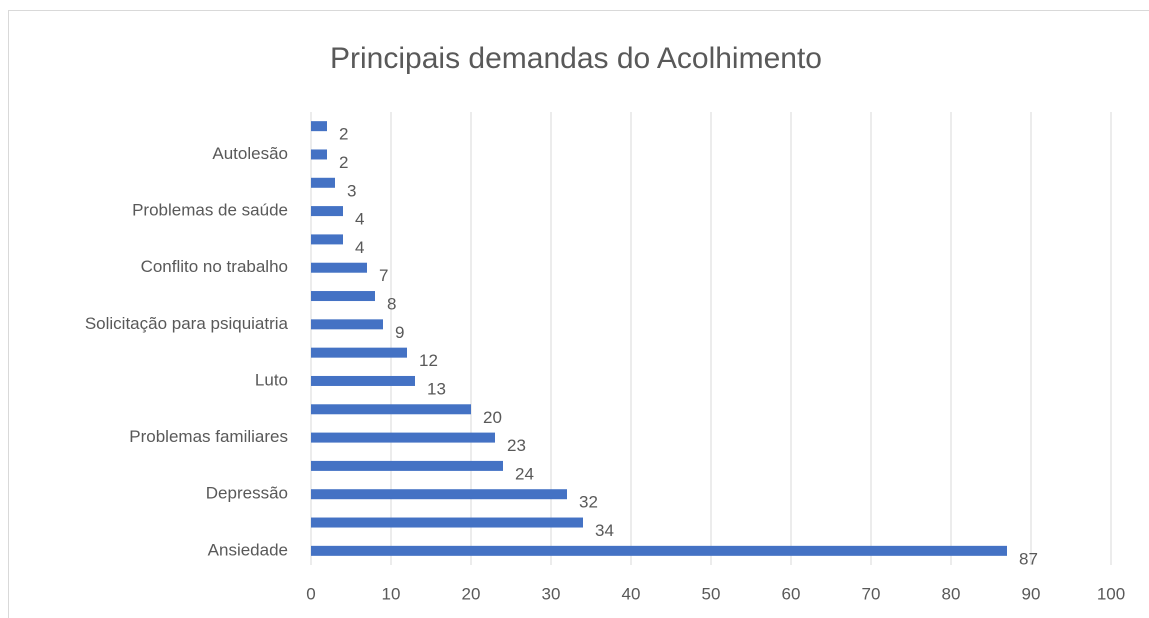 The image size is (1149, 618). What do you see at coordinates (399, 332) in the screenshot?
I see `value-label: 9` at bounding box center [399, 332].